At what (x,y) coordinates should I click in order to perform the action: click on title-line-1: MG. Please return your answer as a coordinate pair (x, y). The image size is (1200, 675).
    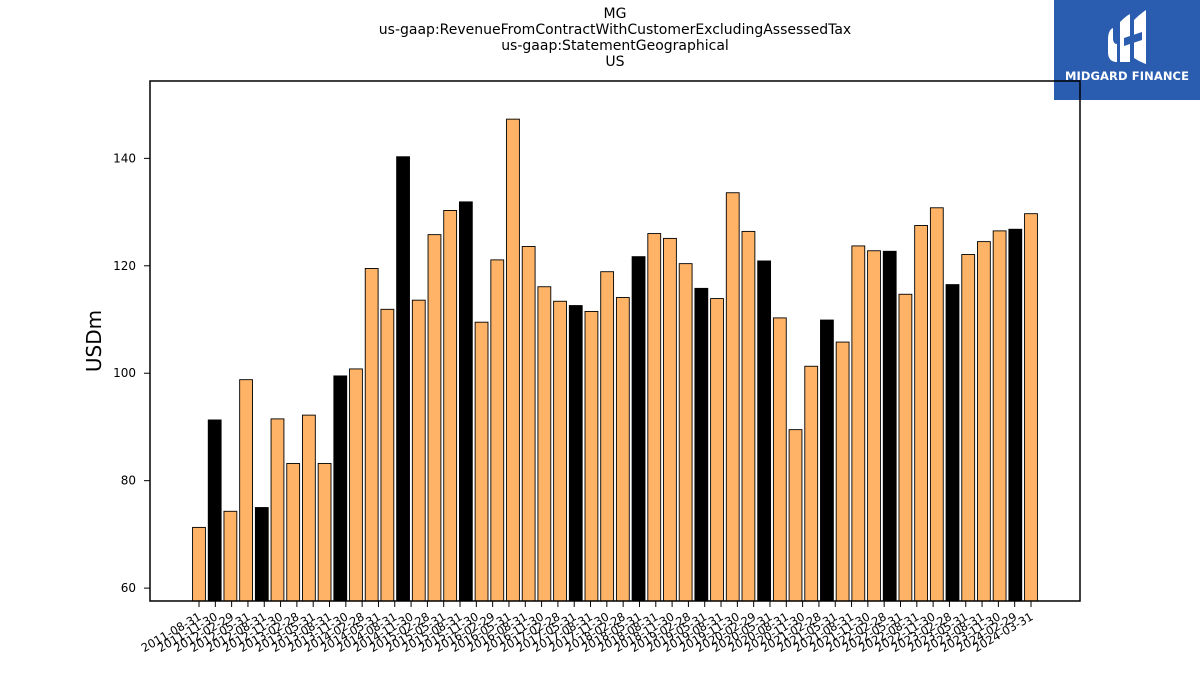
    Looking at the image, I should click on (615, 14).